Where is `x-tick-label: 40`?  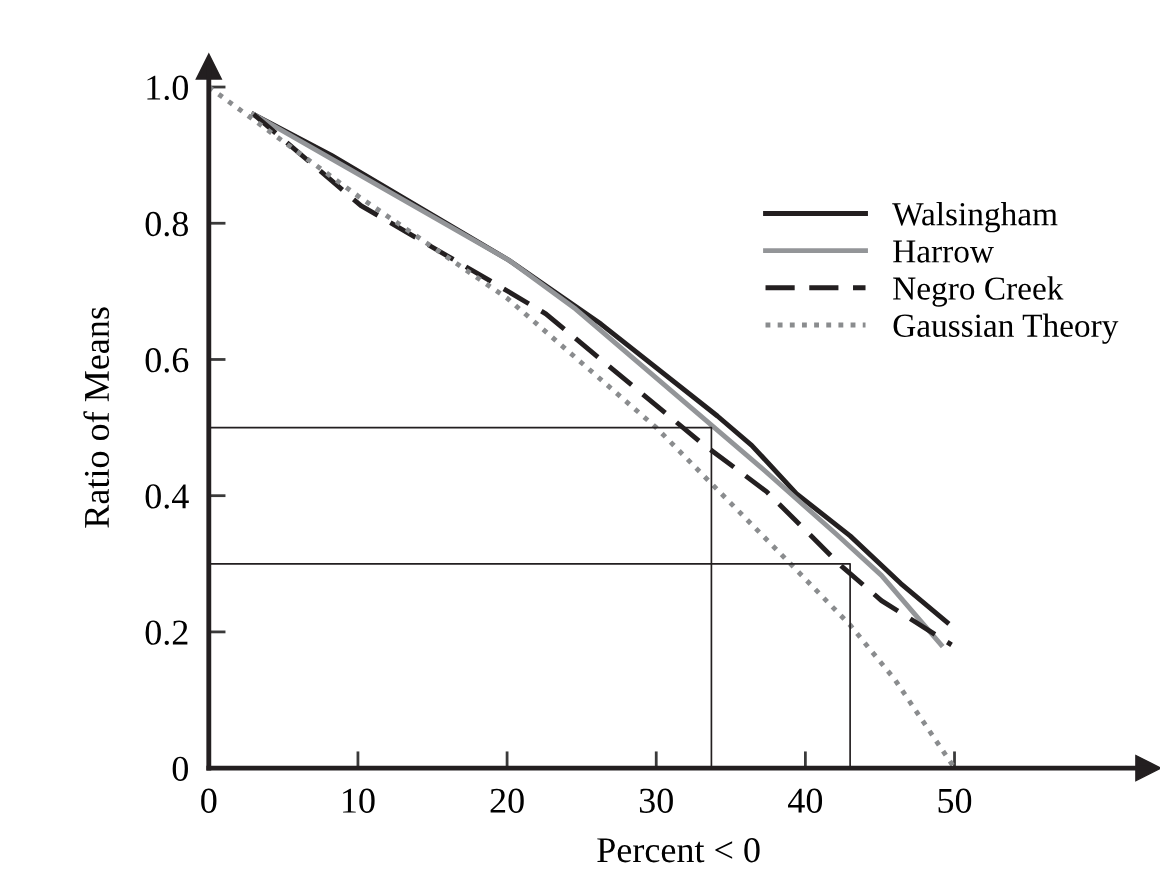 x-tick-label: 40 is located at coordinates (805, 800).